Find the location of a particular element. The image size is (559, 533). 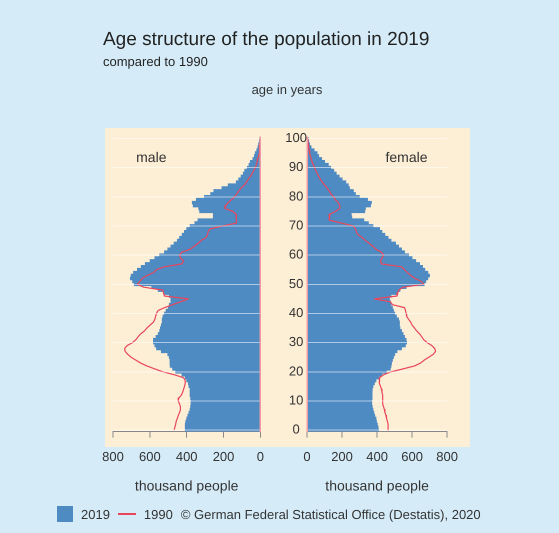

legend-label: 2019 is located at coordinates (95, 514).